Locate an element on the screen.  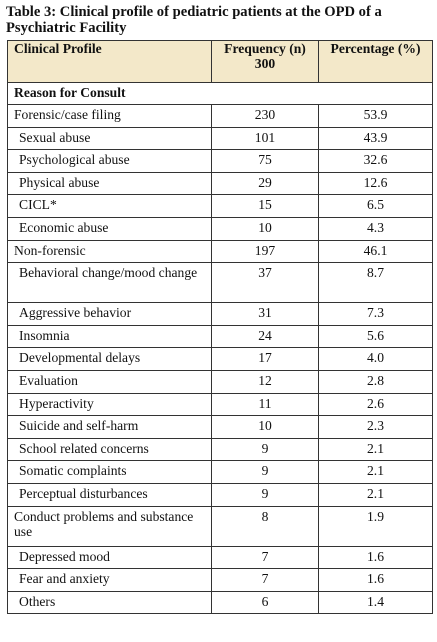
row-label: Perceptual disturbances is located at coordinates (109, 494).